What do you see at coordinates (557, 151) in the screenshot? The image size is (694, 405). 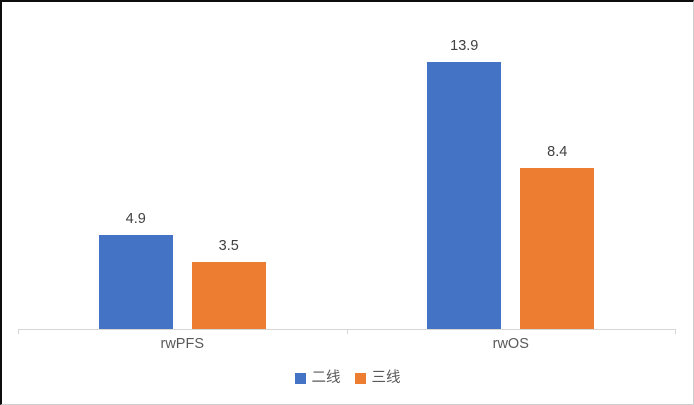 I see `data-label-rwos-series2: 8.4` at bounding box center [557, 151].